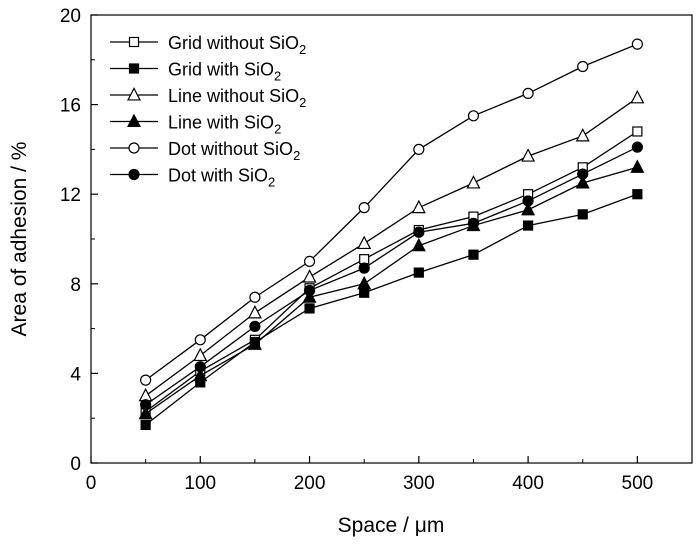 This screenshot has height=547, width=700. I want to click on y-tick-label: 4, so click(75, 374).